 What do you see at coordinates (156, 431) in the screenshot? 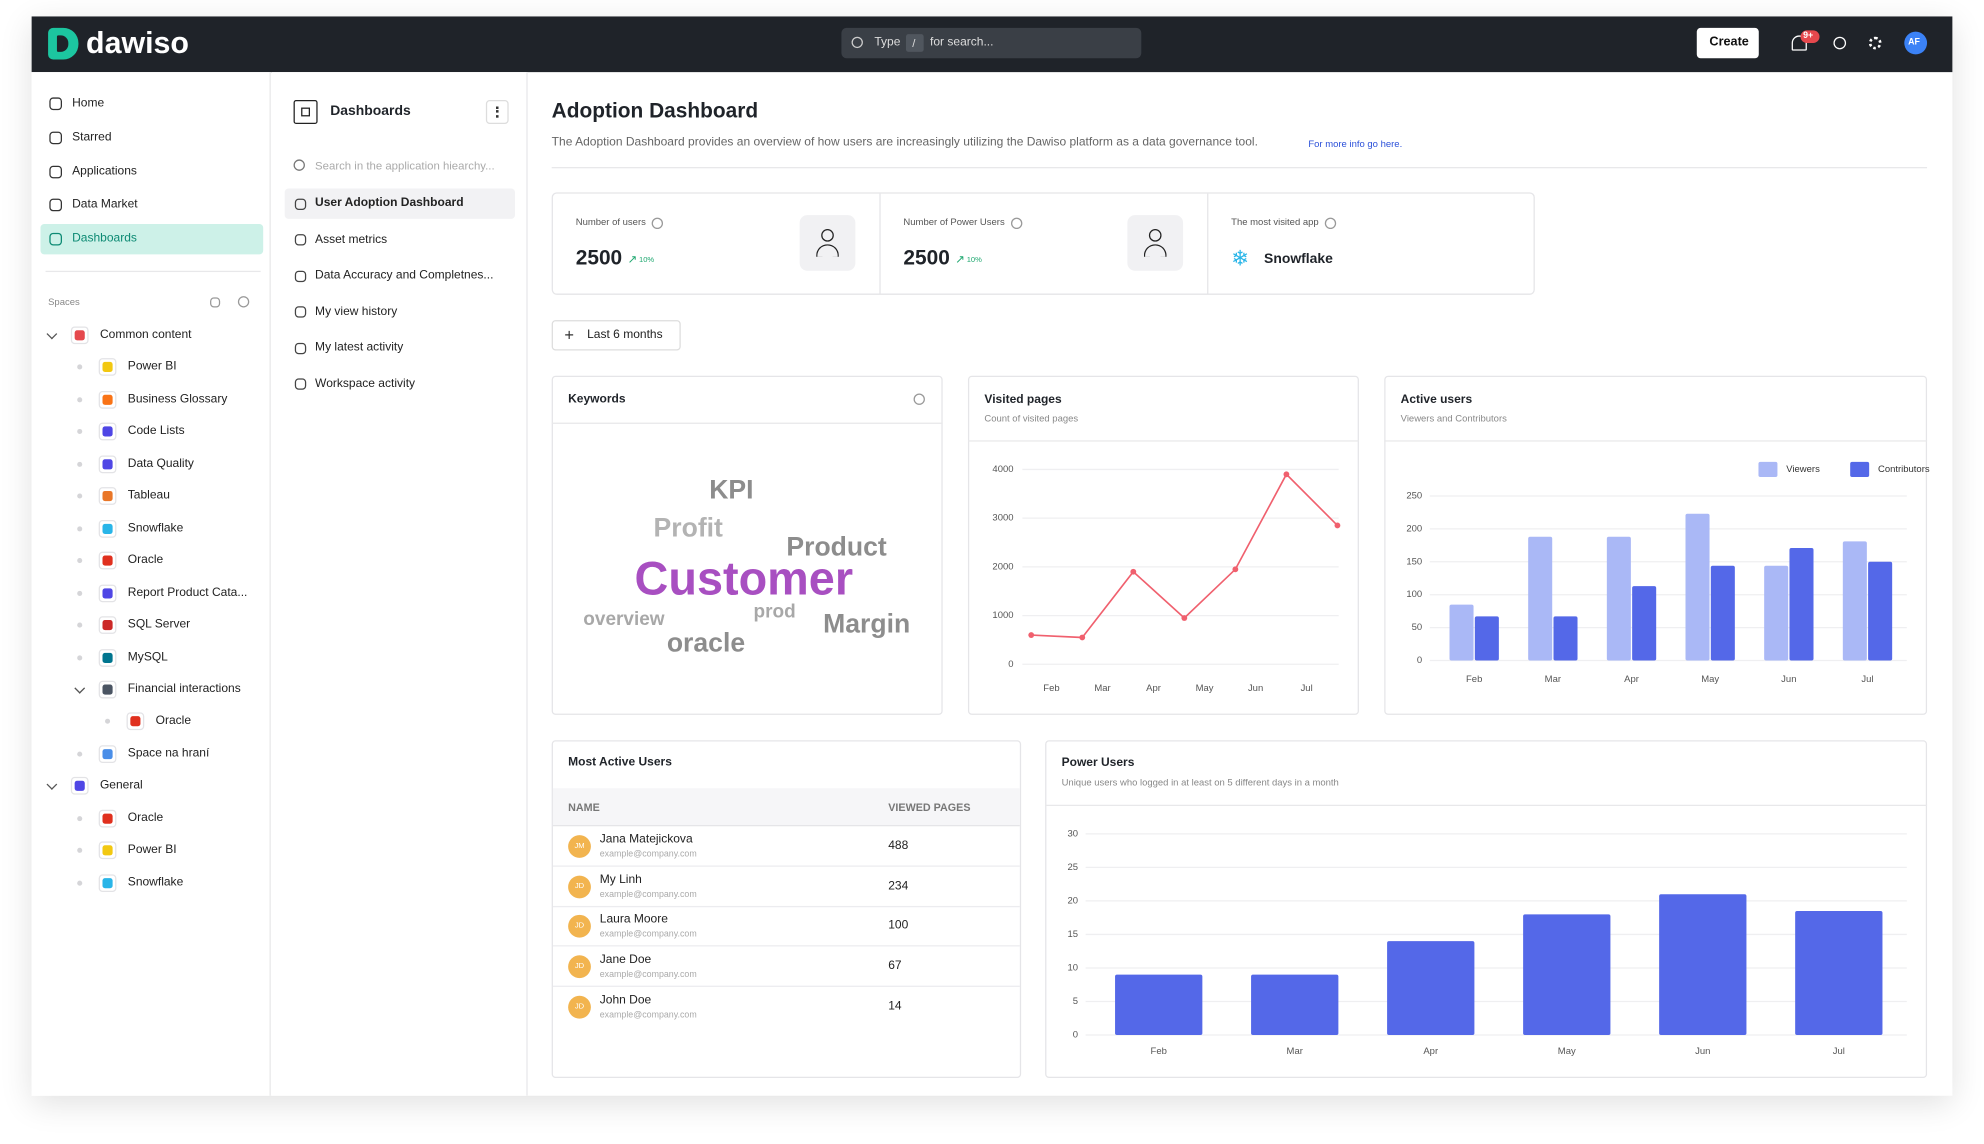
I see `tree-label: Code Lists` at bounding box center [156, 431].